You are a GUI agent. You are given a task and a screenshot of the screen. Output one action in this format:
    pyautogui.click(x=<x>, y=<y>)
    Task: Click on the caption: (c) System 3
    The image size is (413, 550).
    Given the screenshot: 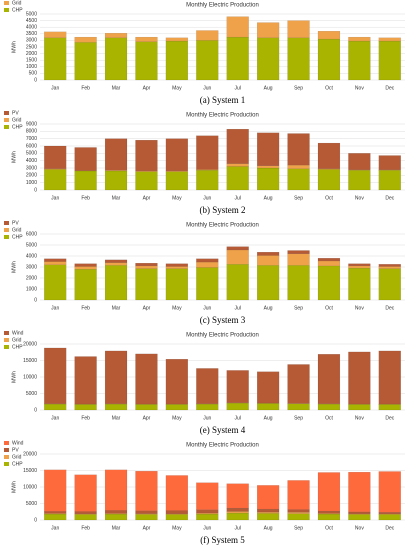 What is the action you would take?
    pyautogui.click(x=223, y=320)
    